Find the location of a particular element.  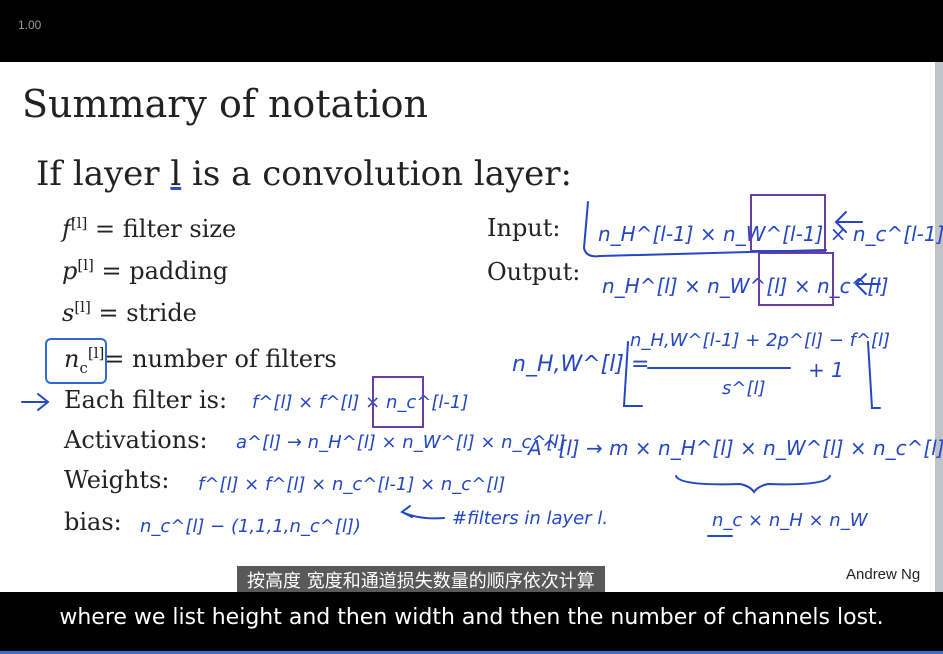

slide-title: Summary of notation is located at coordinates (225, 104).